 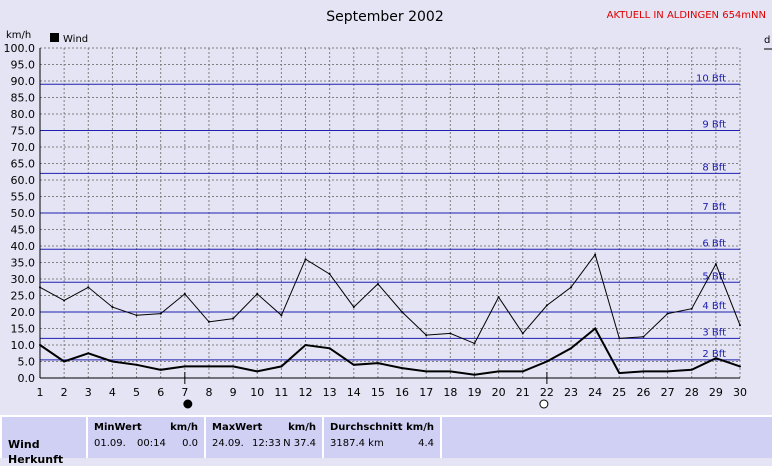 I want to click on stats-min-cell: MinWert km/h 01.09. 00:14 0.0, so click(x=146, y=437).